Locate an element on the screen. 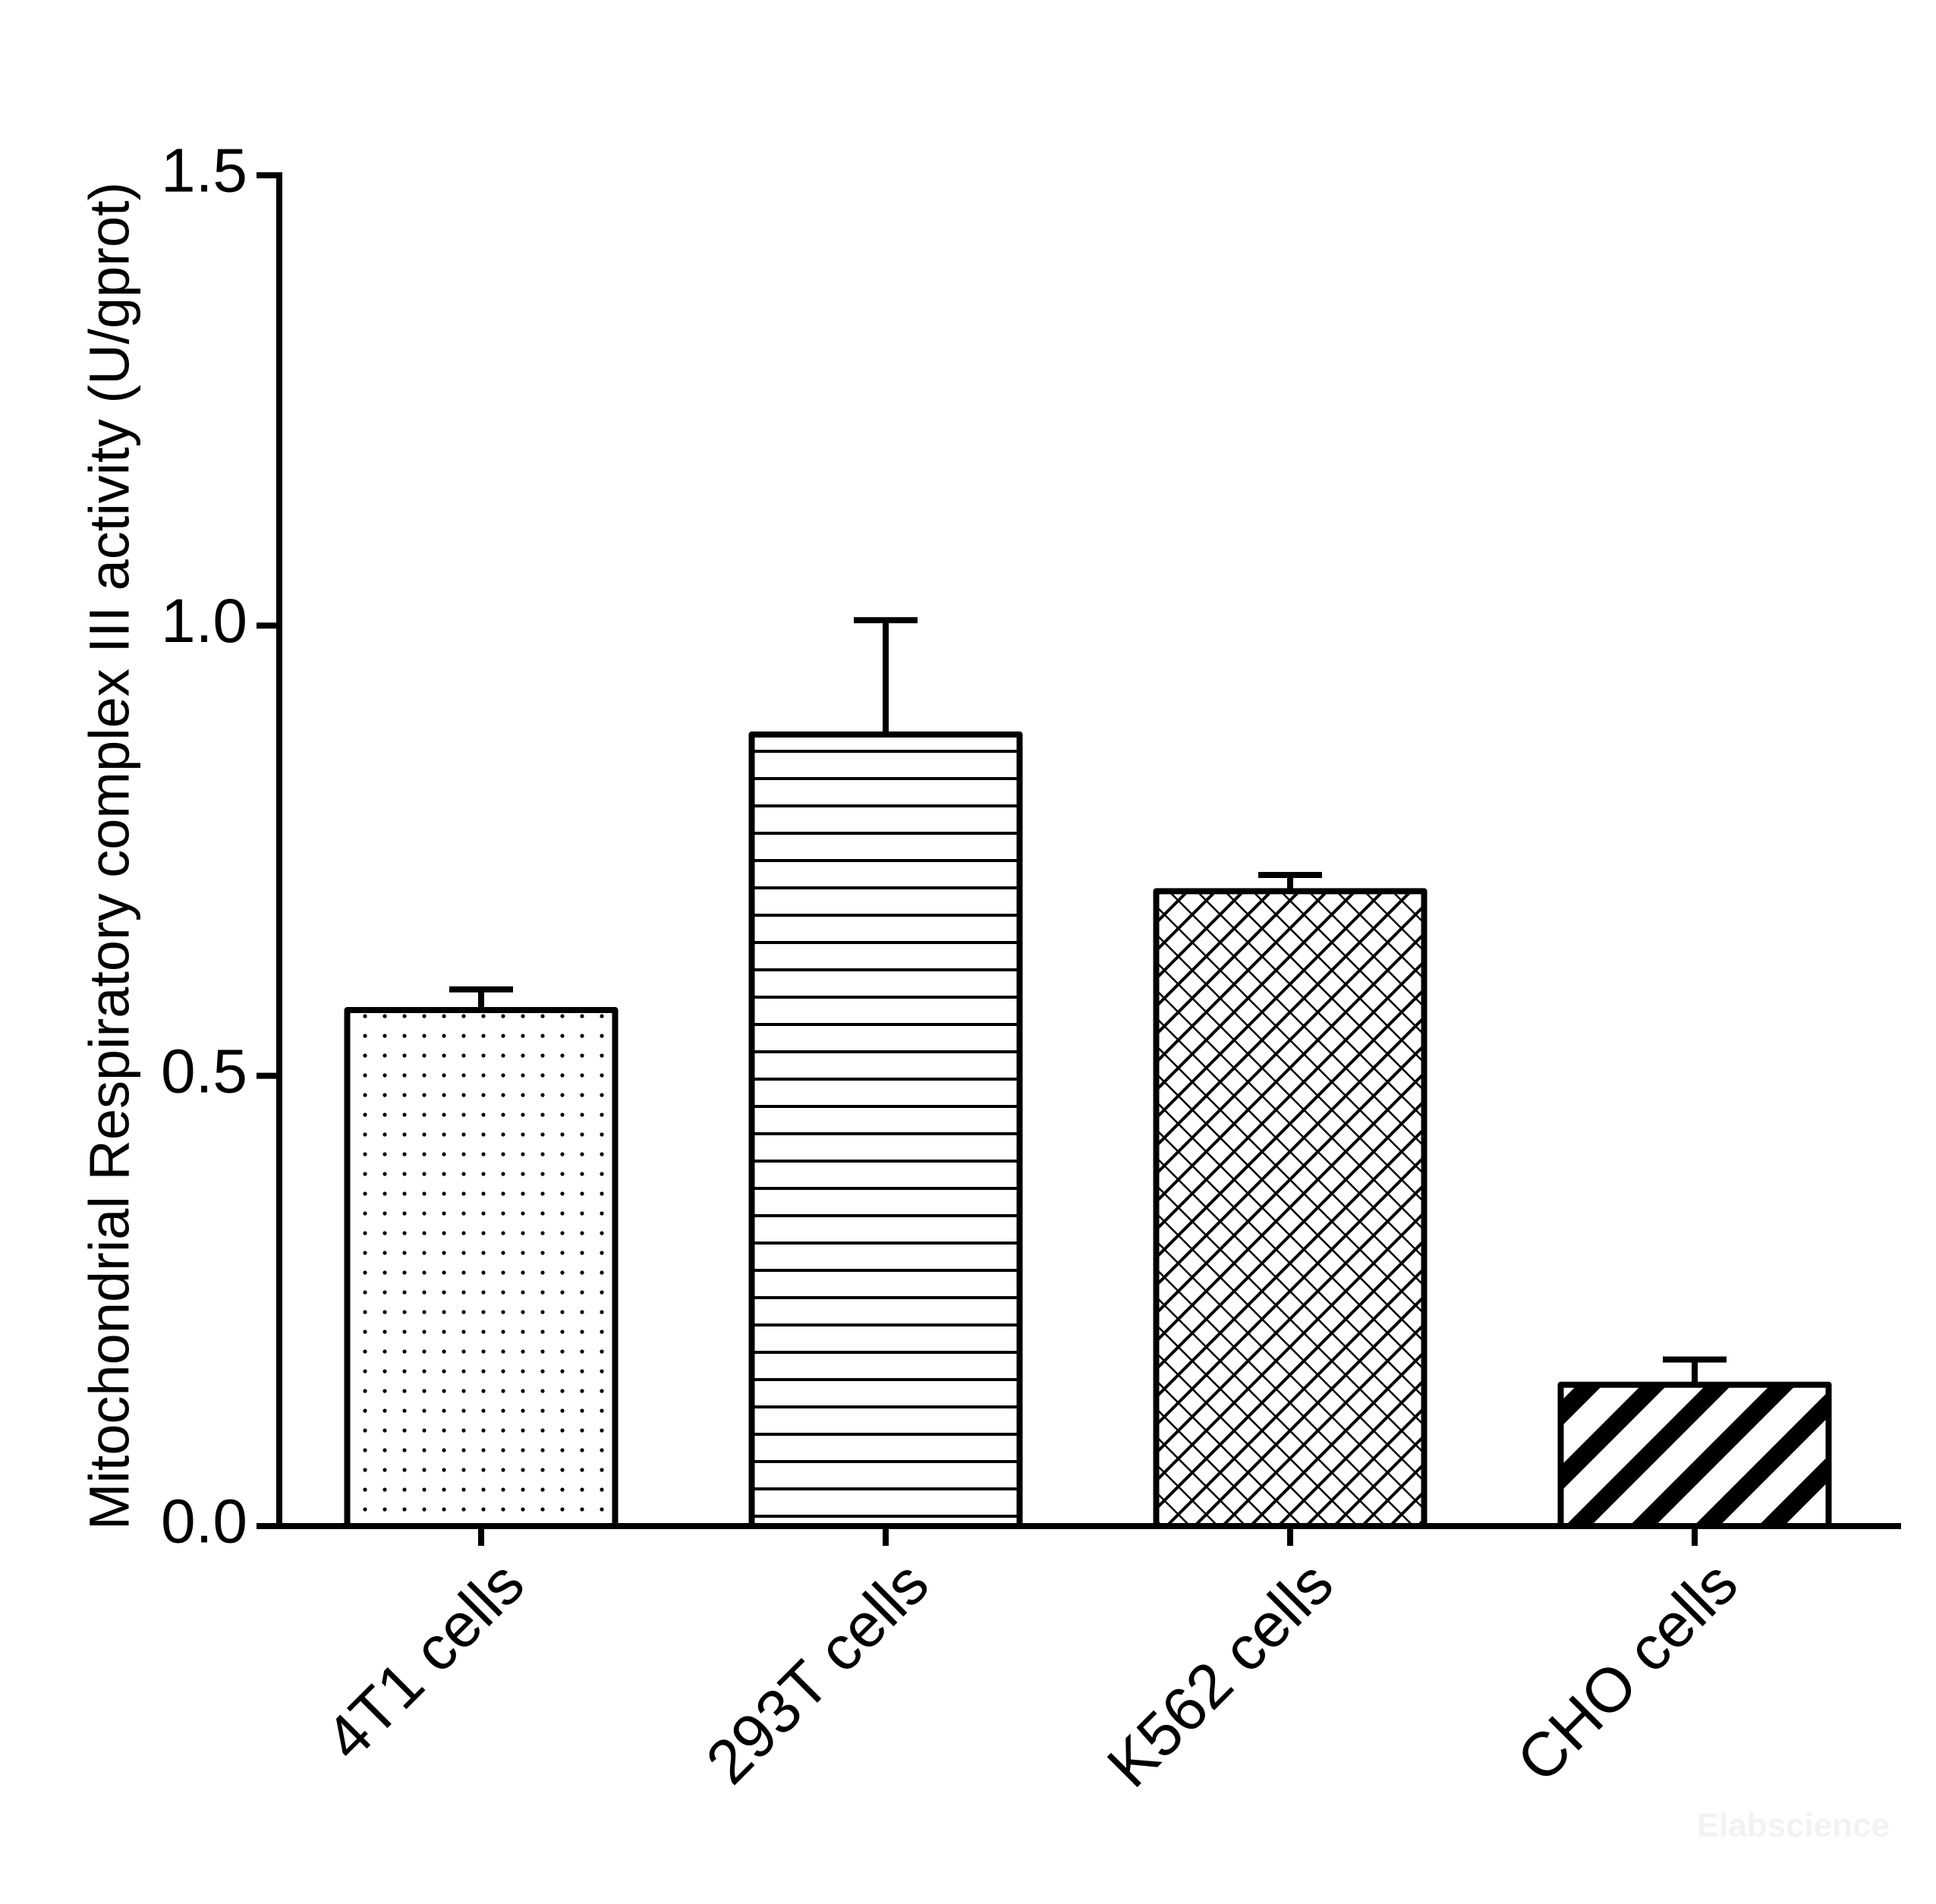 This screenshot has width=1936, height=1904. x-tick-label: K562 cells is located at coordinates (1220, 1675).